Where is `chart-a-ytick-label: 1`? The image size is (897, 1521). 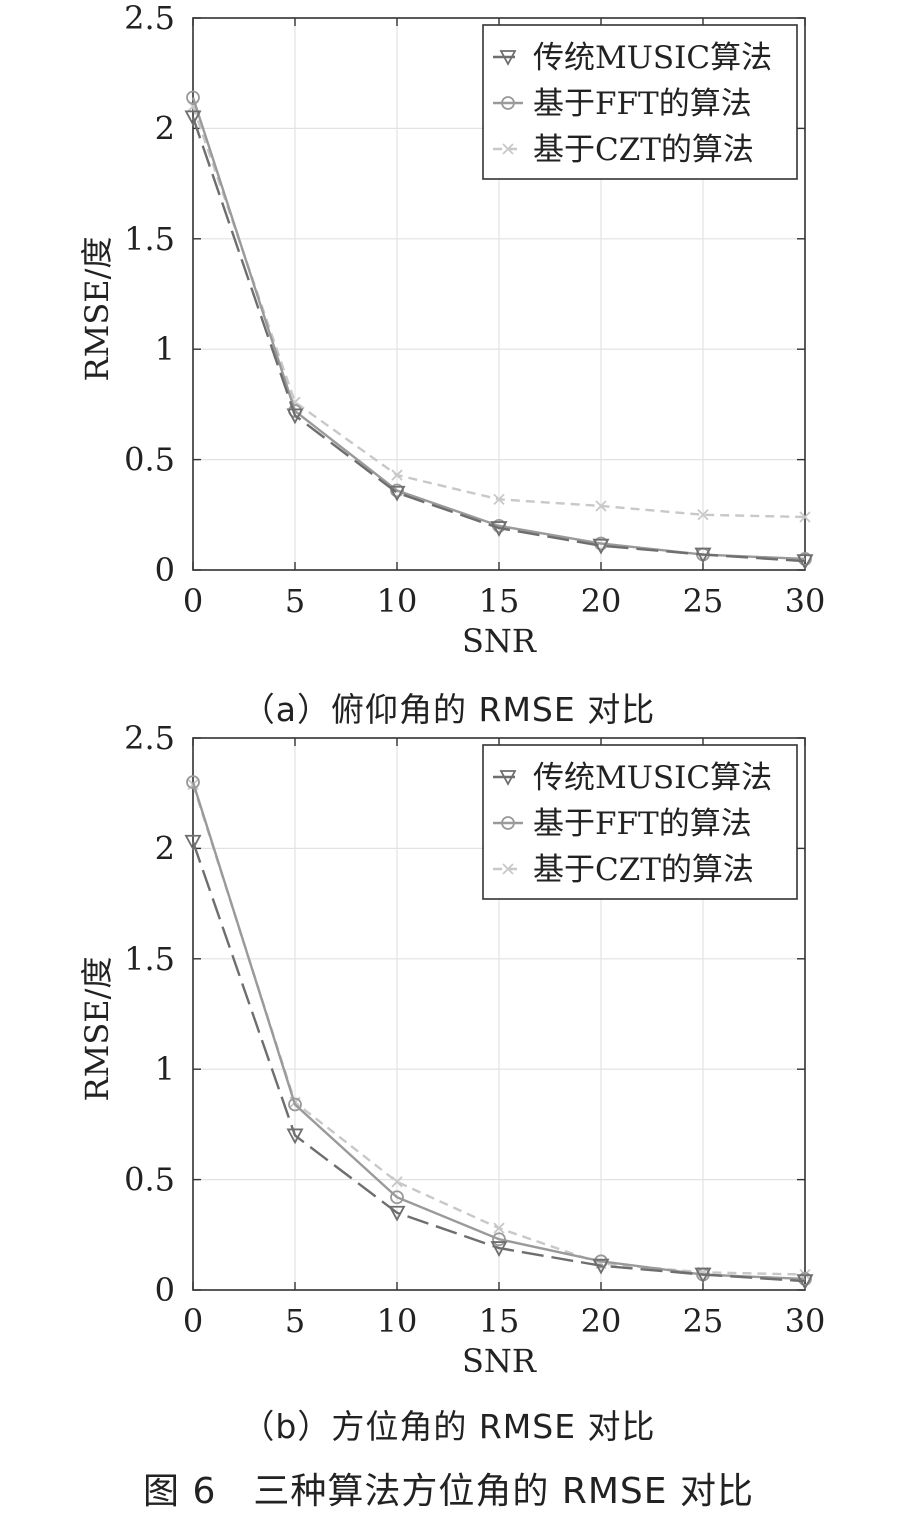
chart-a-ytick-label: 1 is located at coordinates (165, 349).